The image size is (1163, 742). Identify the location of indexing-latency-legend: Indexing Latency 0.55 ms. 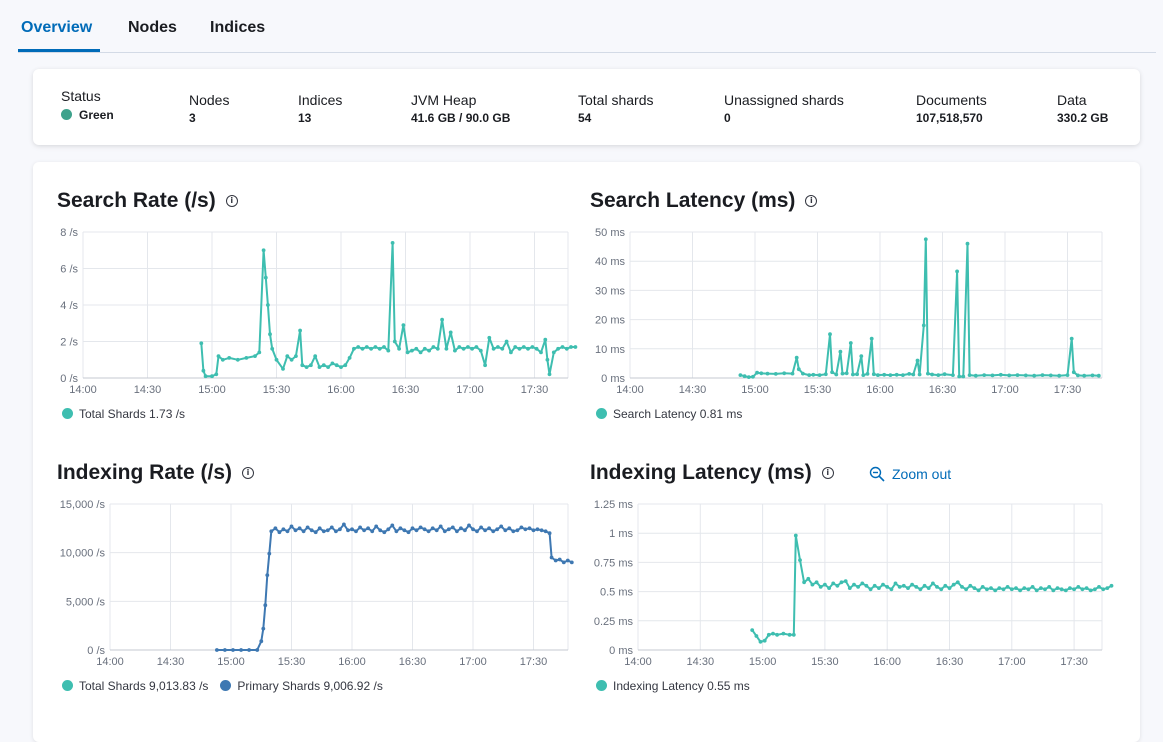
(673, 686).